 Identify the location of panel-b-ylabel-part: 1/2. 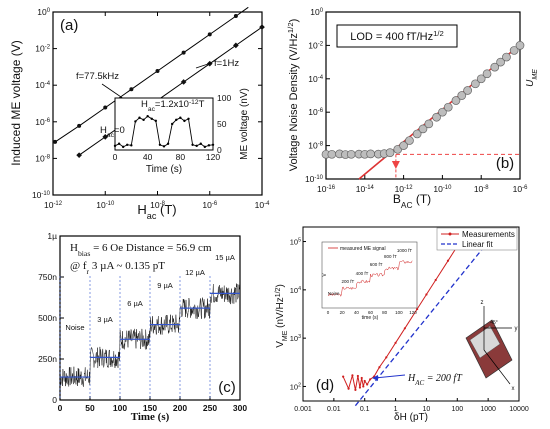
(290, 27).